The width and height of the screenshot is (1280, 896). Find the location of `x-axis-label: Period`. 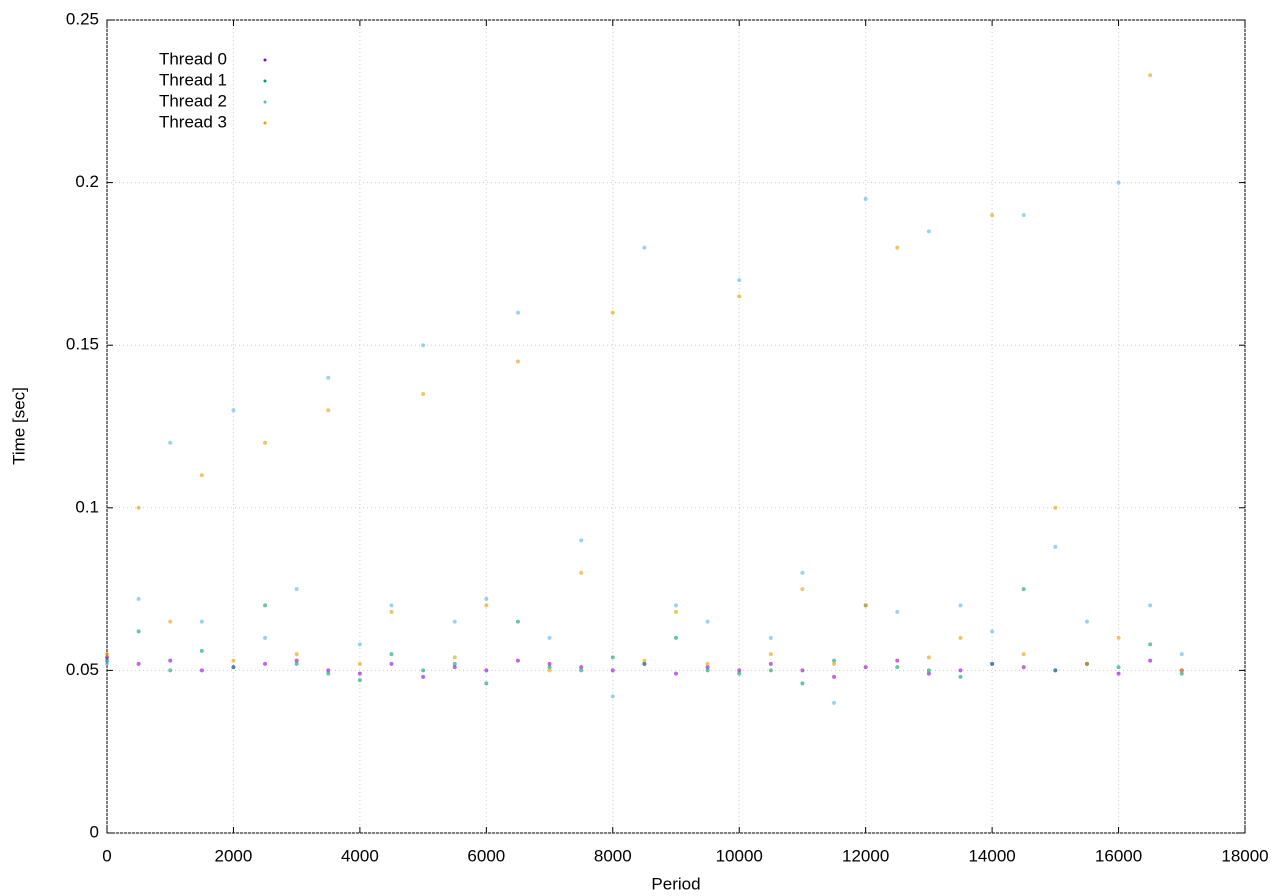

x-axis-label: Period is located at coordinates (675, 883).